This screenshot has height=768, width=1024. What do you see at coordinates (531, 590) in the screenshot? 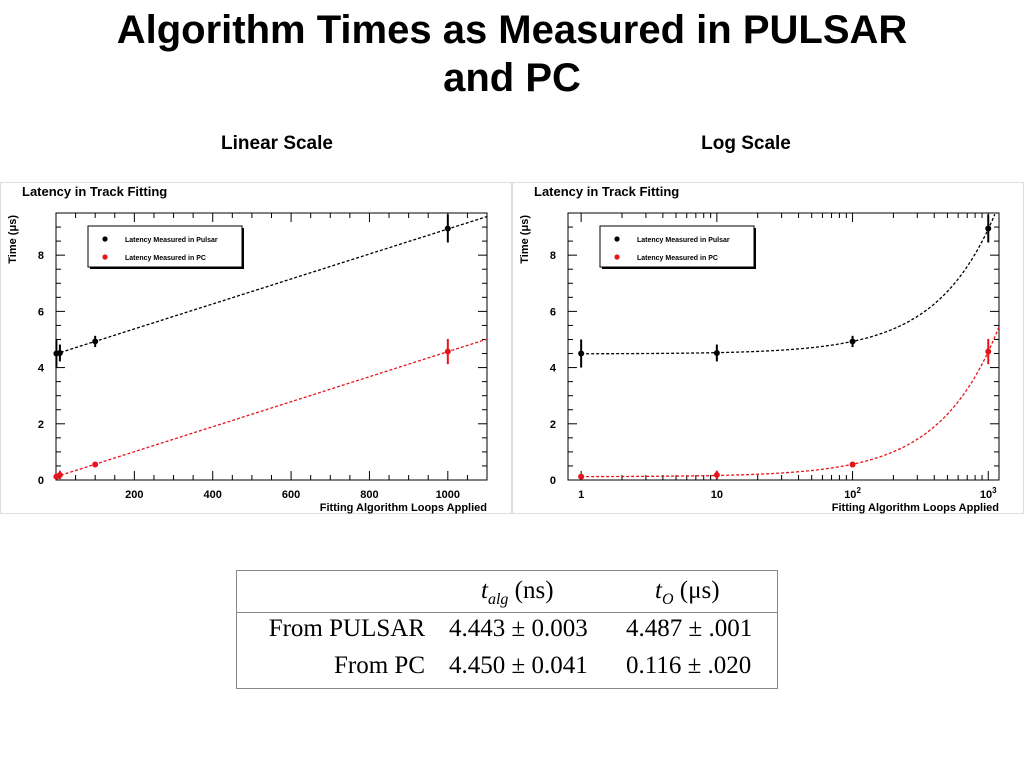
I see `header-talg-unit: (ns)` at bounding box center [531, 590].